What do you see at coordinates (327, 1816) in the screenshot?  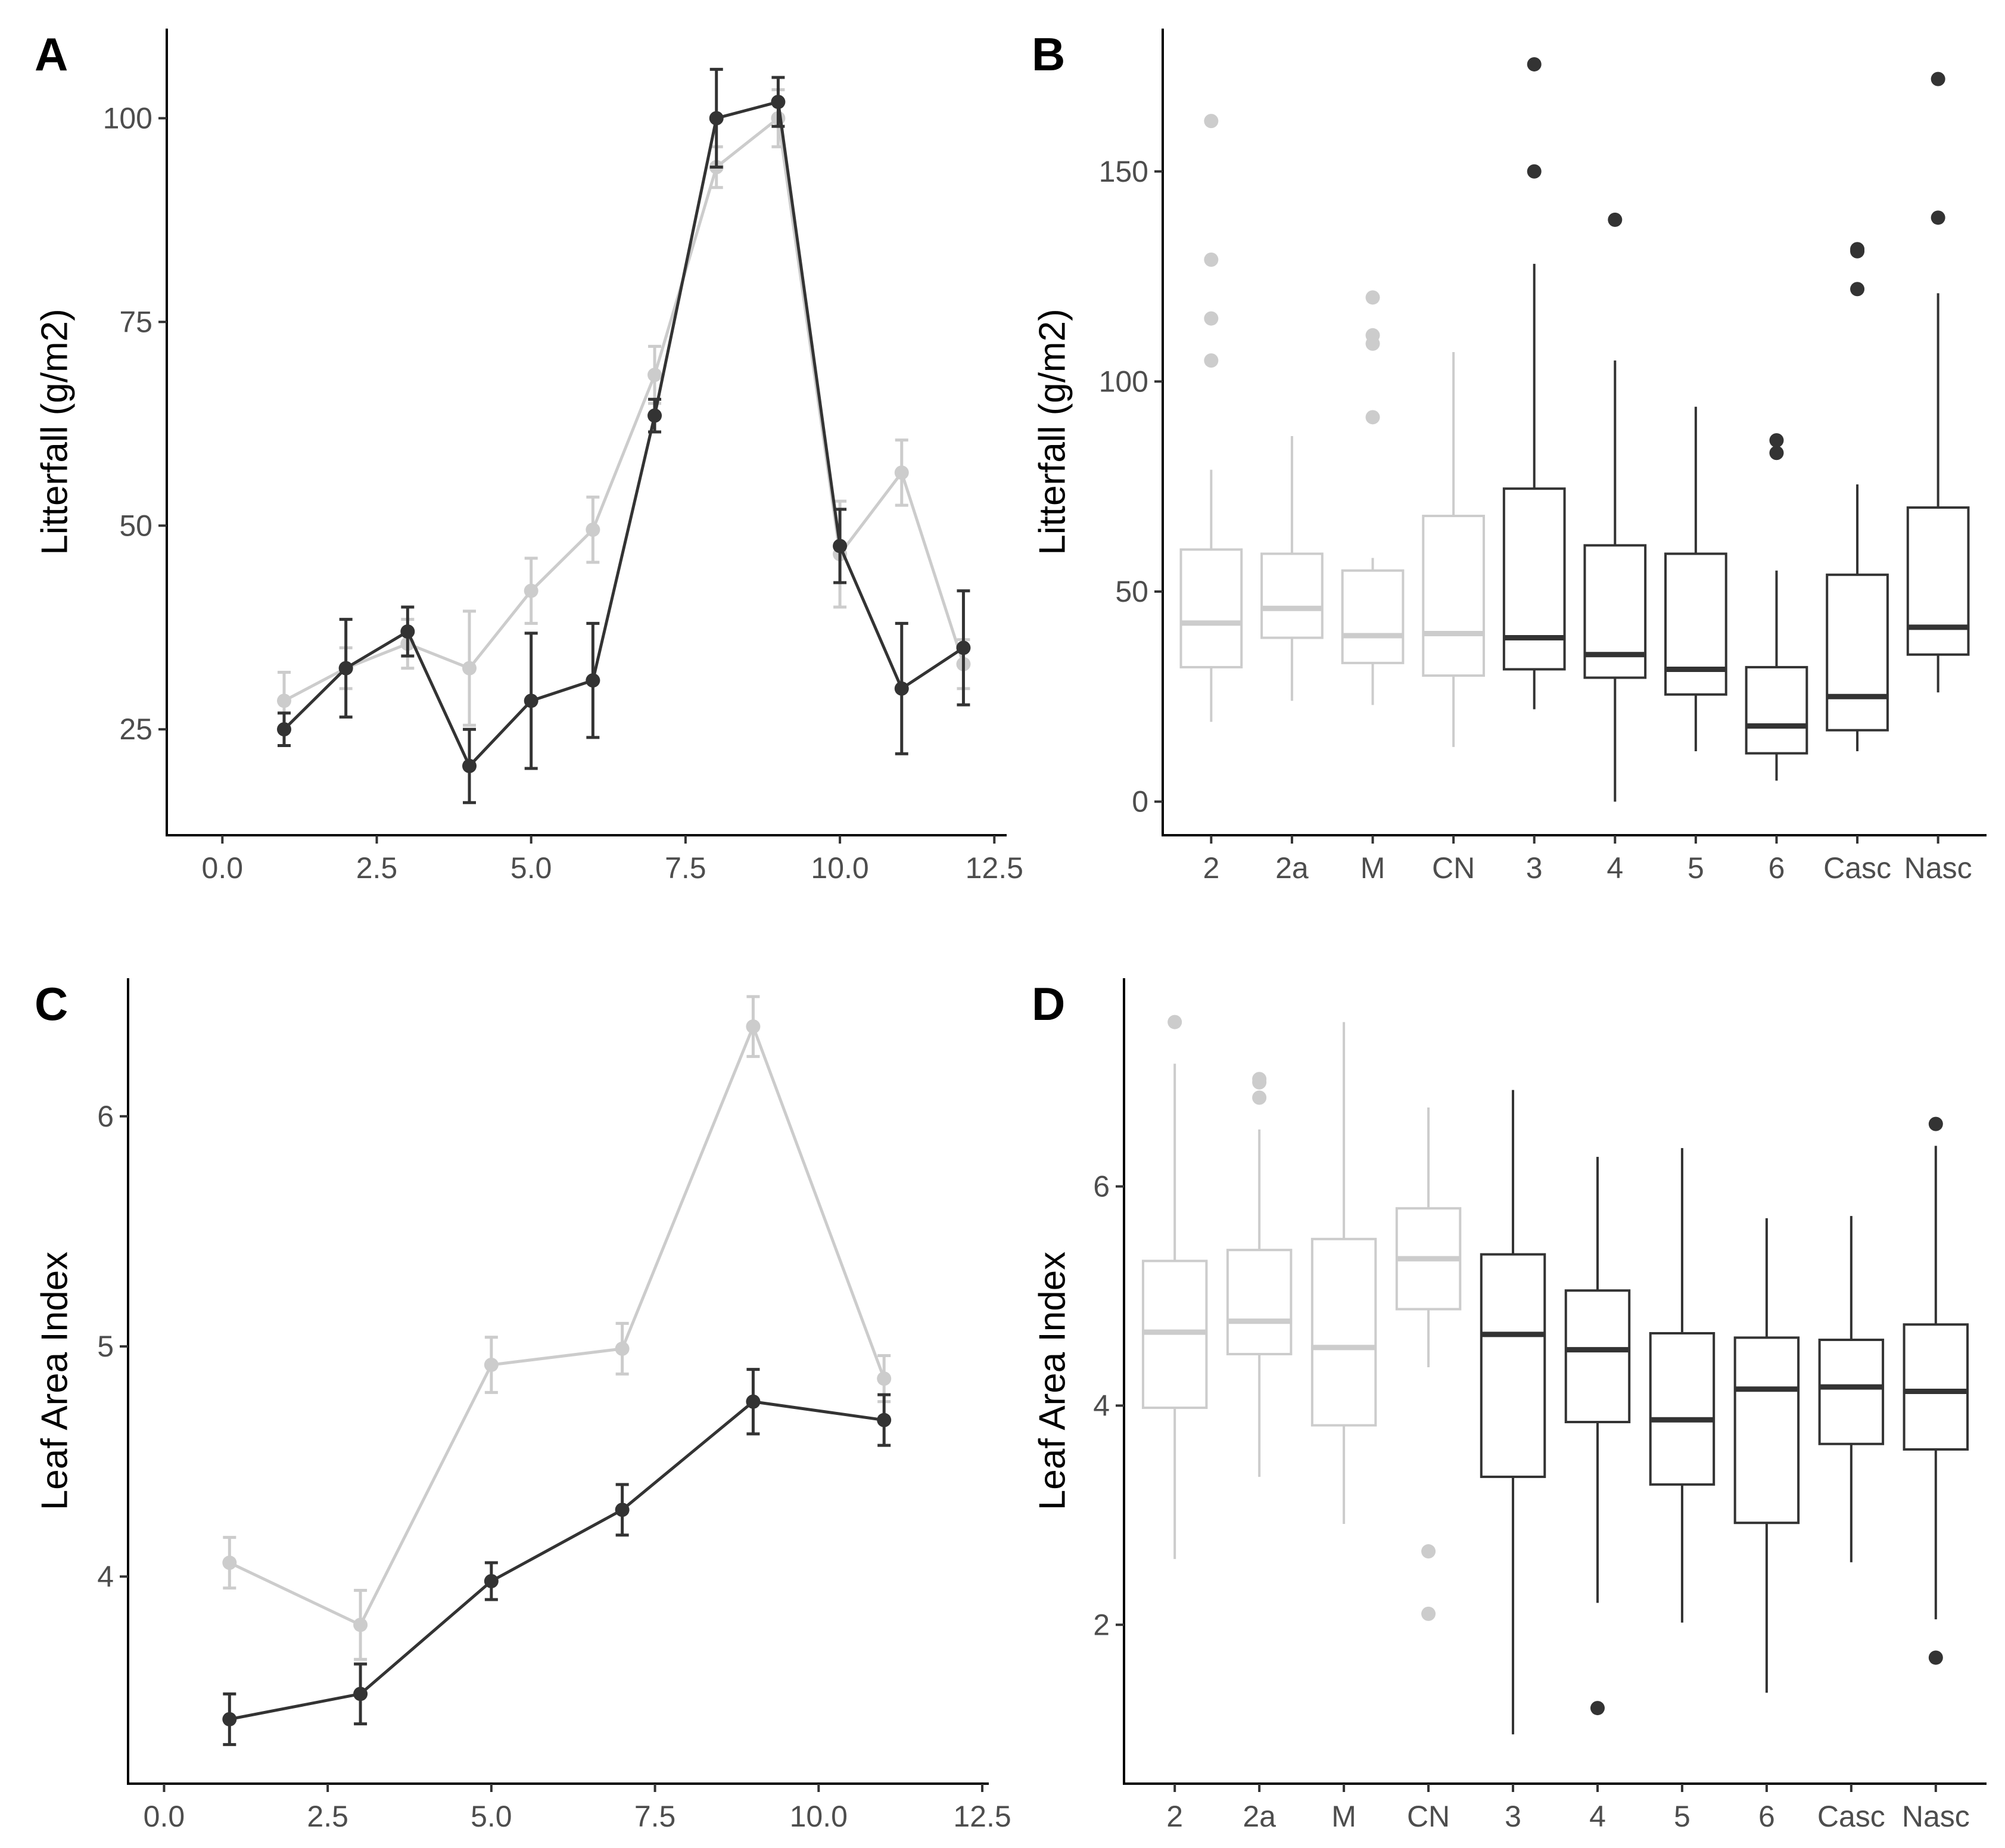 I see `x-tick-label: 2.5` at bounding box center [327, 1816].